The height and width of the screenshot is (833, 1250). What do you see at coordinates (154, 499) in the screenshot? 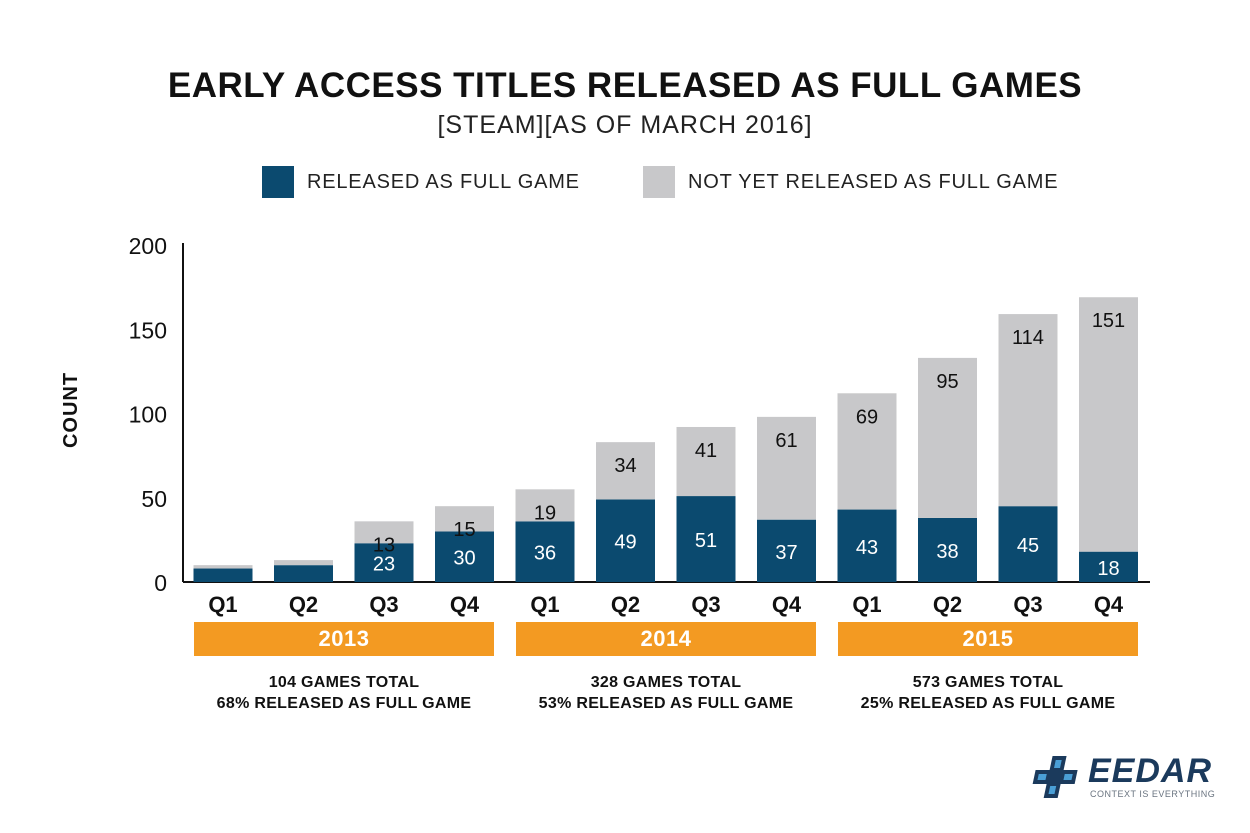
I see `y-tick-label: 50` at bounding box center [154, 499].